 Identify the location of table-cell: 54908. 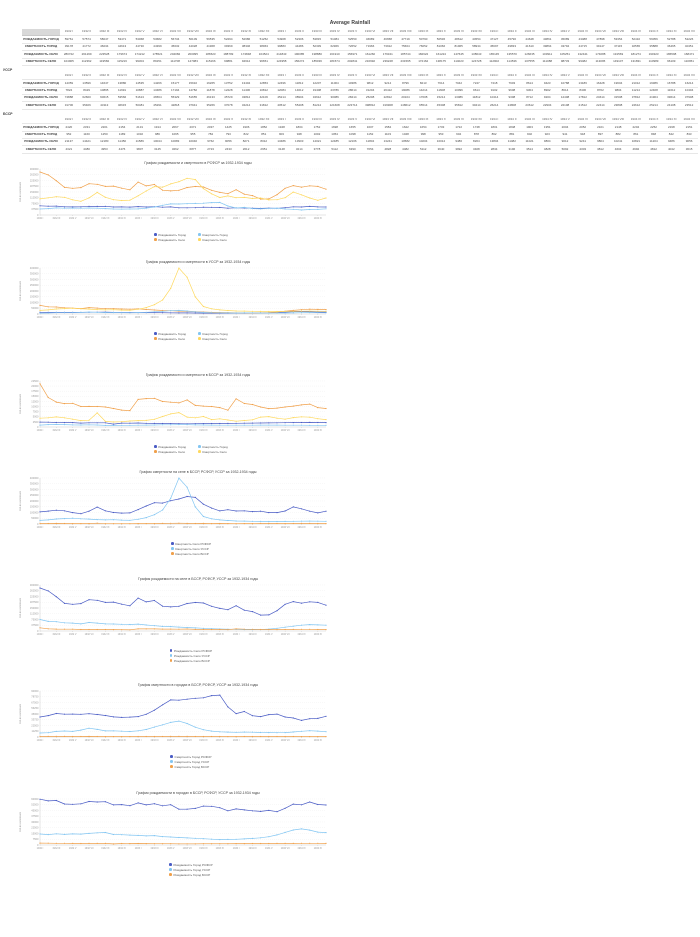
(281, 39).